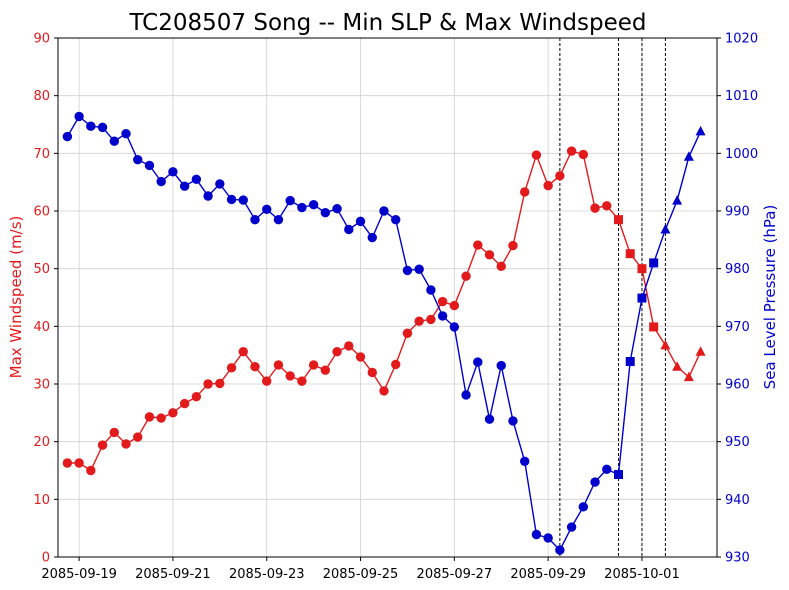 Image resolution: width=789 pixels, height=590 pixels. I want to click on left-tick-label: 40, so click(41, 327).